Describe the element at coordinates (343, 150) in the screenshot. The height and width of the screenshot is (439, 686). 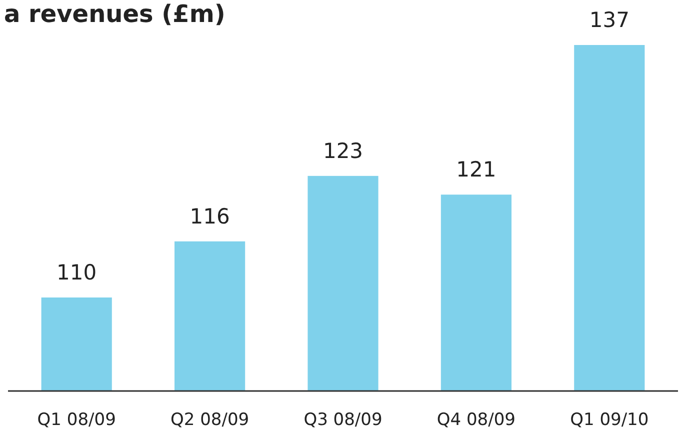
I see `data-label: 123` at that location.